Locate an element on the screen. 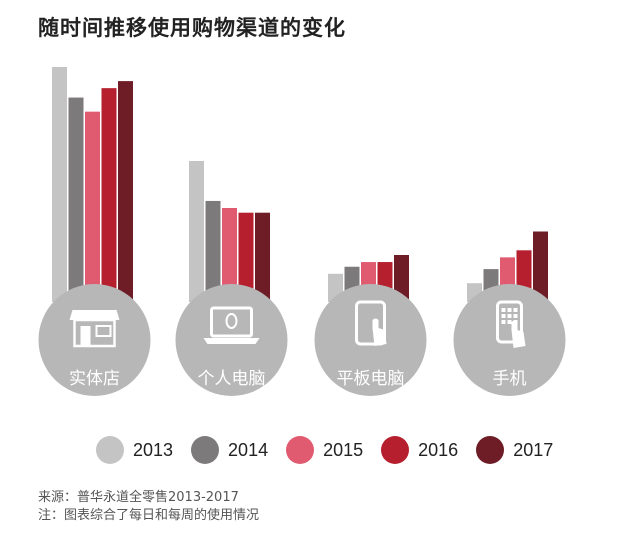  legend-item-2013: 2013 is located at coordinates (134, 450).